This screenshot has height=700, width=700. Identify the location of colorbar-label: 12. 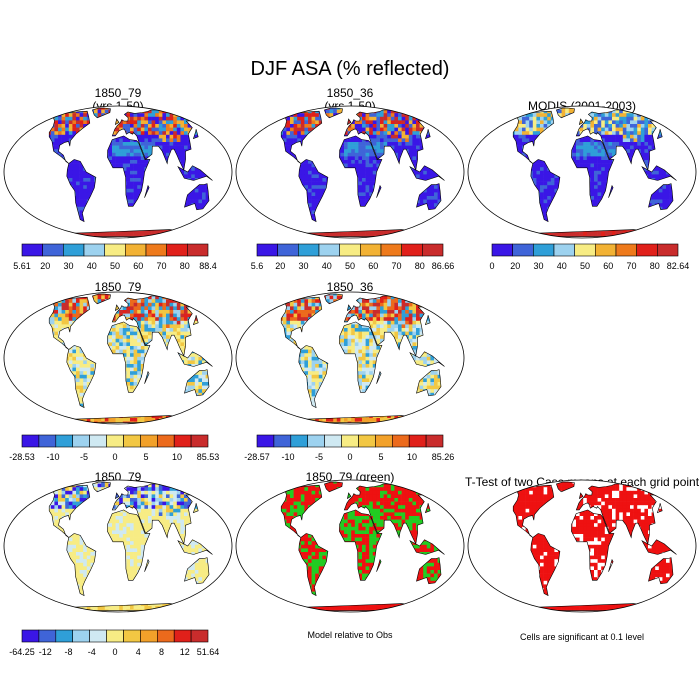
(185, 652).